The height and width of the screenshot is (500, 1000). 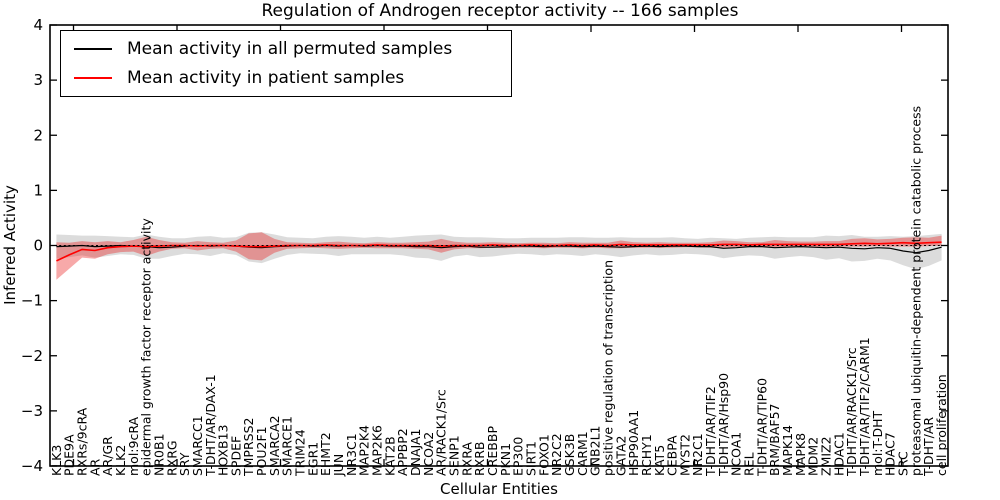 I want to click on x-category-label: mol:T-DHT, so click(x=877, y=443).